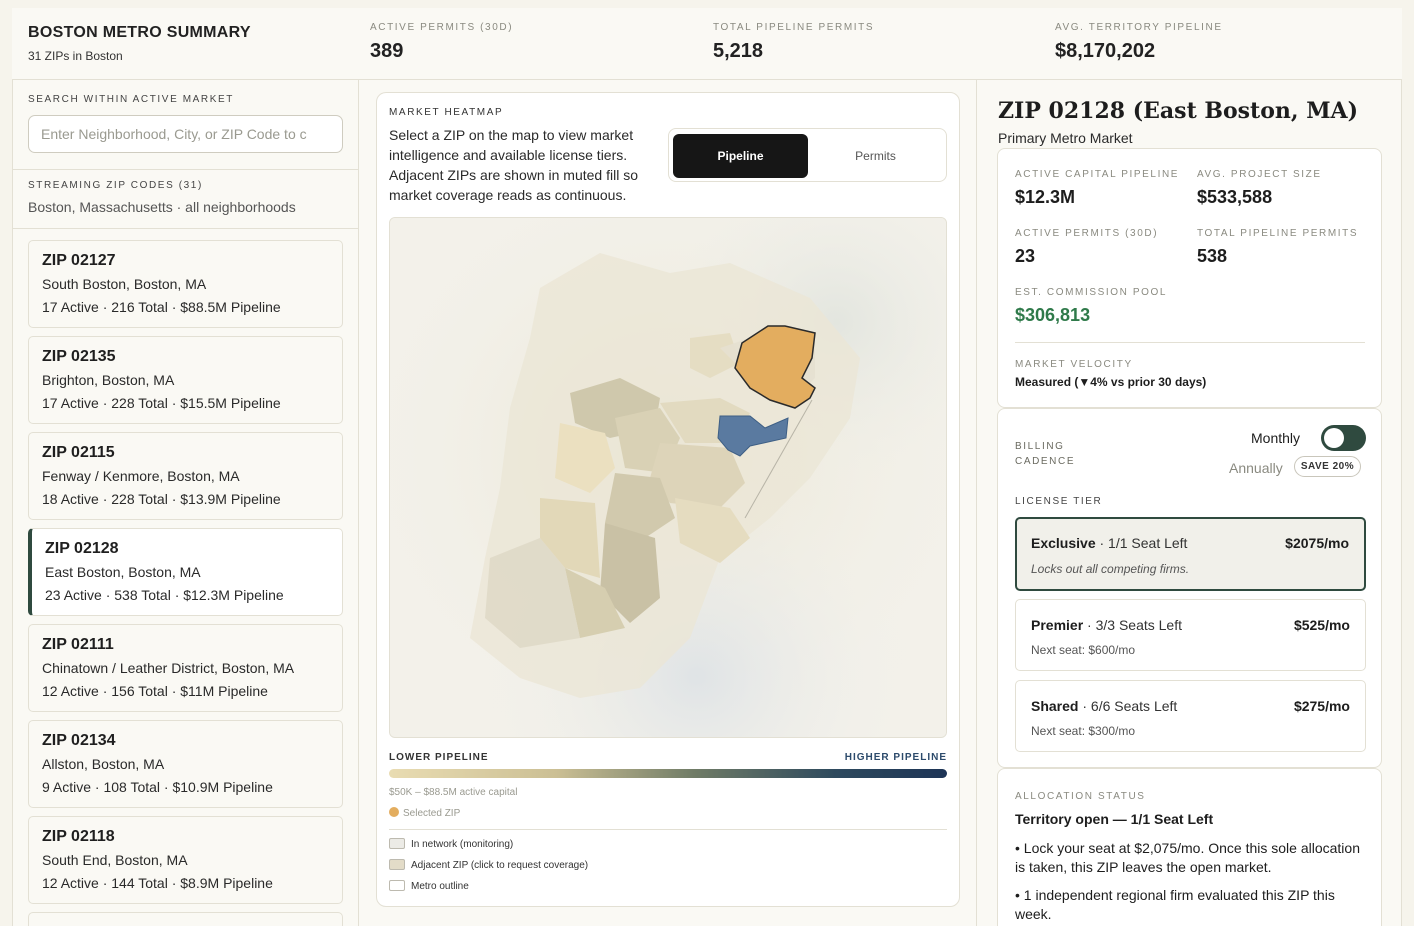 The width and height of the screenshot is (1414, 926). Describe the element at coordinates (1259, 174) in the screenshot. I see `metric-label: AVG. PROJECT SIZE` at that location.